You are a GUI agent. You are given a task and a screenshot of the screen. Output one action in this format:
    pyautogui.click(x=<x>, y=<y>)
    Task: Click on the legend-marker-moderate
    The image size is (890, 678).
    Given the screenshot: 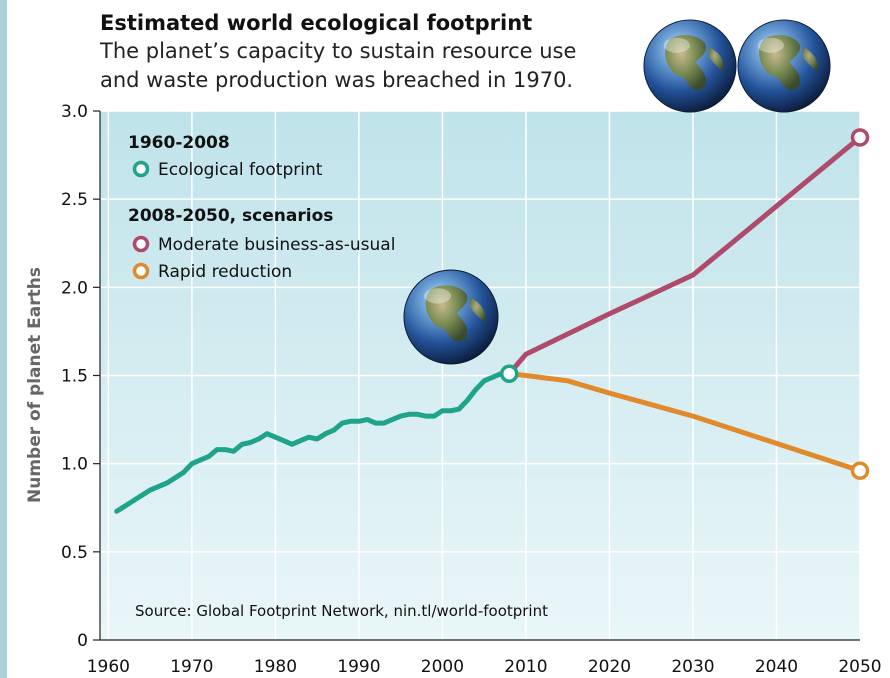 What is the action you would take?
    pyautogui.click(x=141, y=244)
    